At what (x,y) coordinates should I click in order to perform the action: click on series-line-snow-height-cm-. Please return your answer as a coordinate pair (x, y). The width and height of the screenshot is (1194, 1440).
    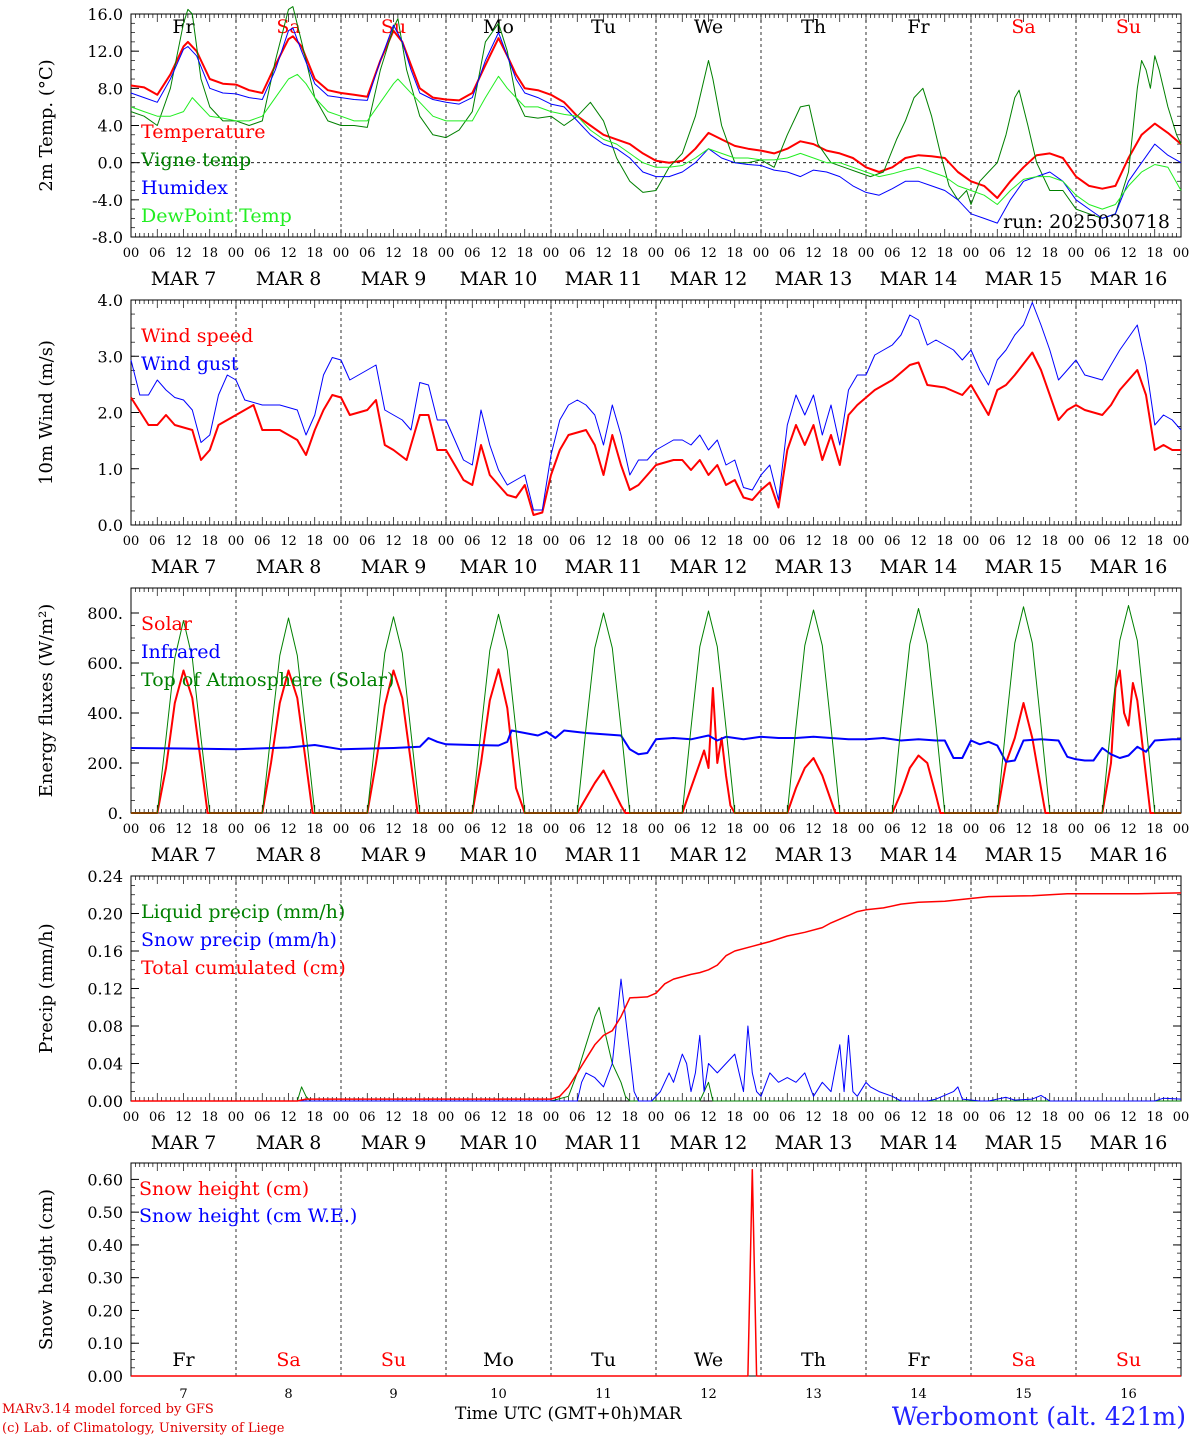
    Looking at the image, I should click on (656, 1272).